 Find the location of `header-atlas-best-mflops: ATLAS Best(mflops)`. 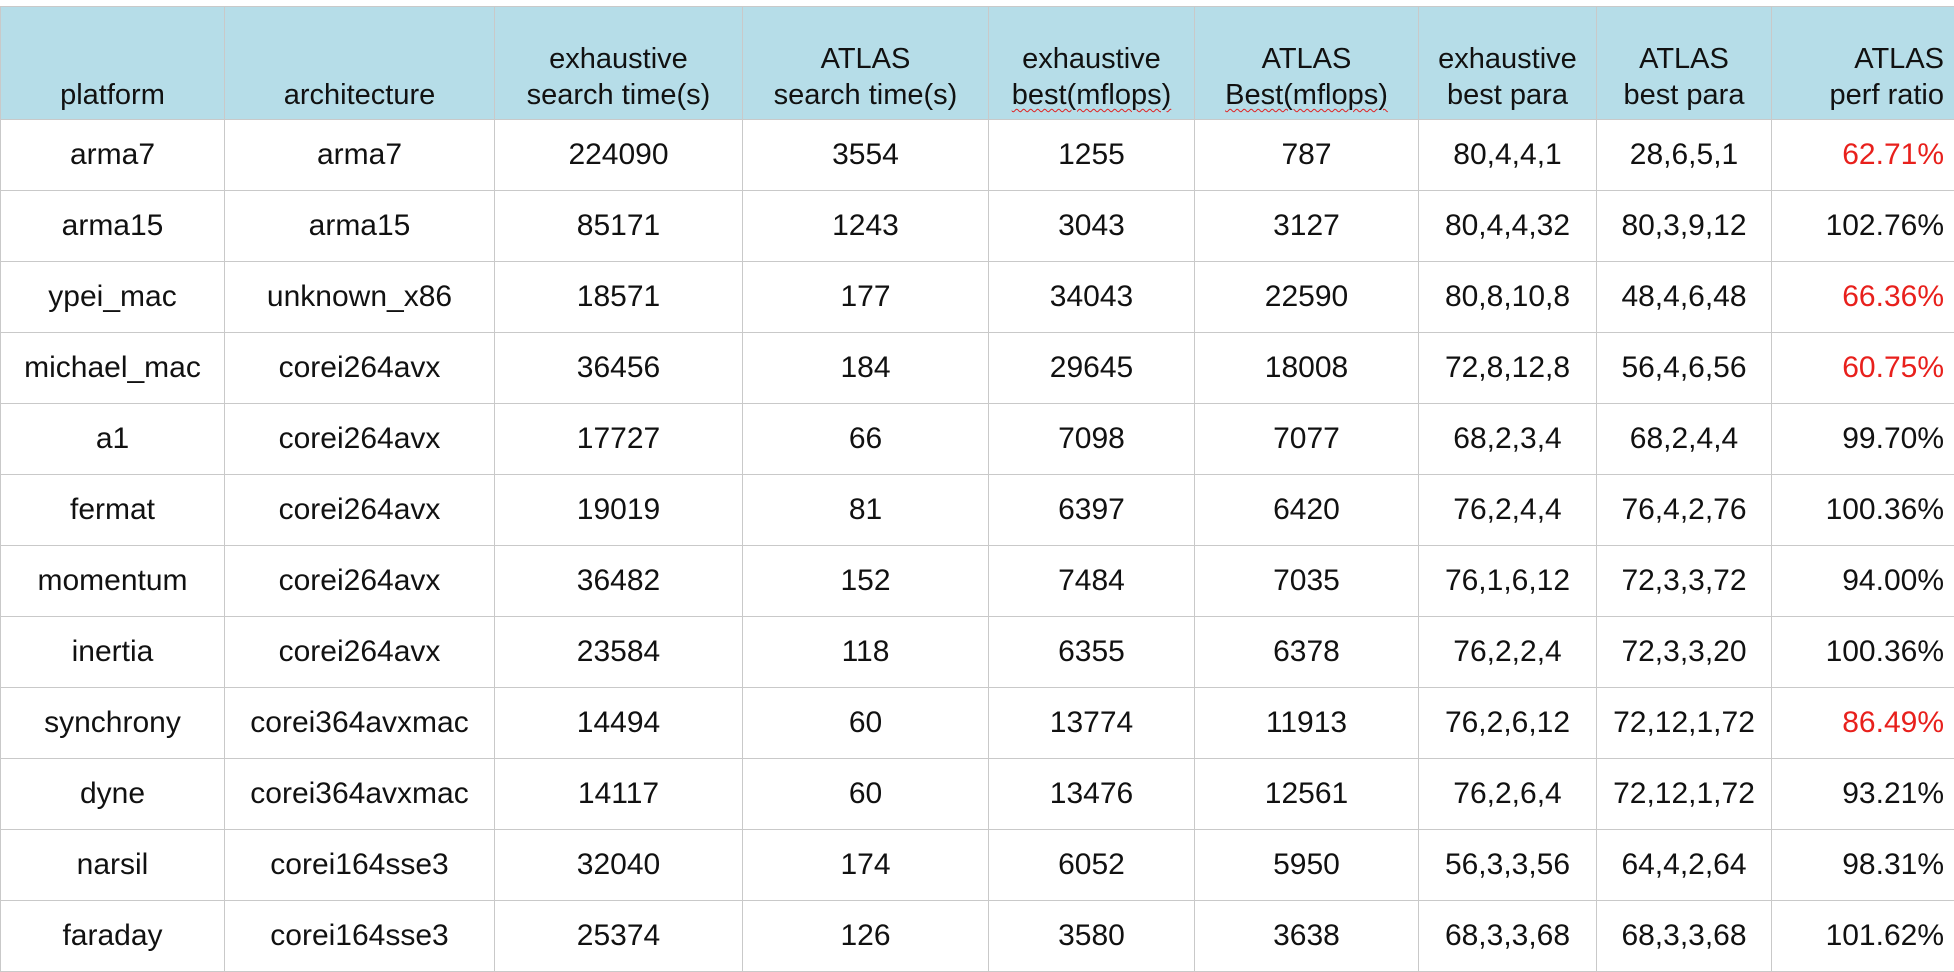

header-atlas-best-mflops: ATLAS Best(mflops) is located at coordinates (1307, 63).